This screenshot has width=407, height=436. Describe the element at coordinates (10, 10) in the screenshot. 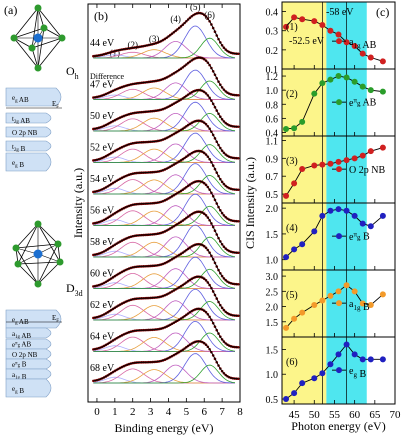

I see `panel-a-label: (a)` at that location.